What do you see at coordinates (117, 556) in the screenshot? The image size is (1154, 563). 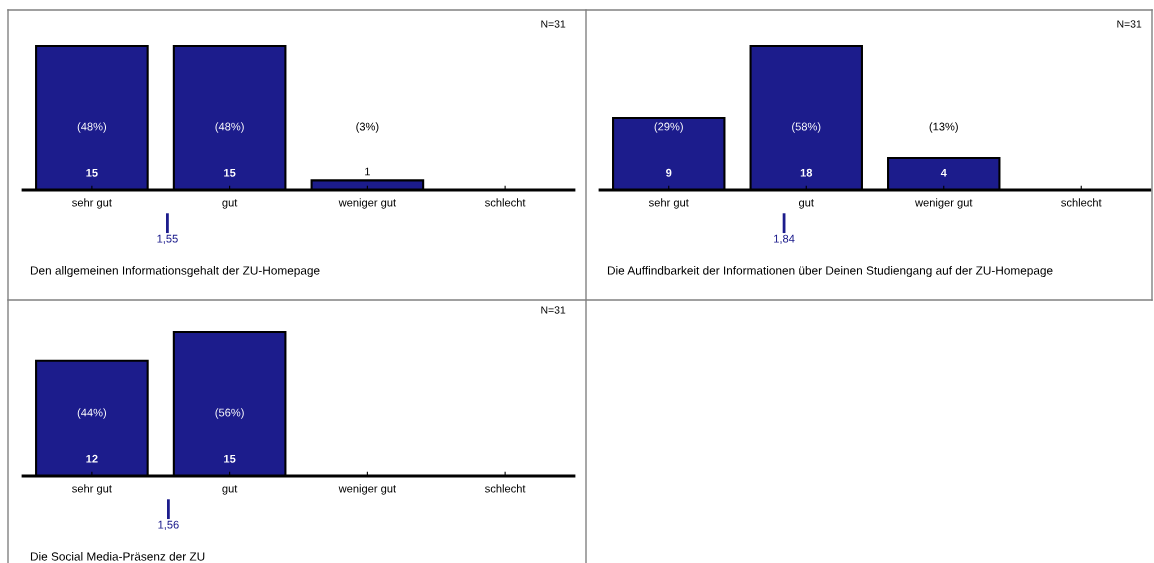 I see `x-axis-title: Die Social Media-Präsenz der ZU` at bounding box center [117, 556].